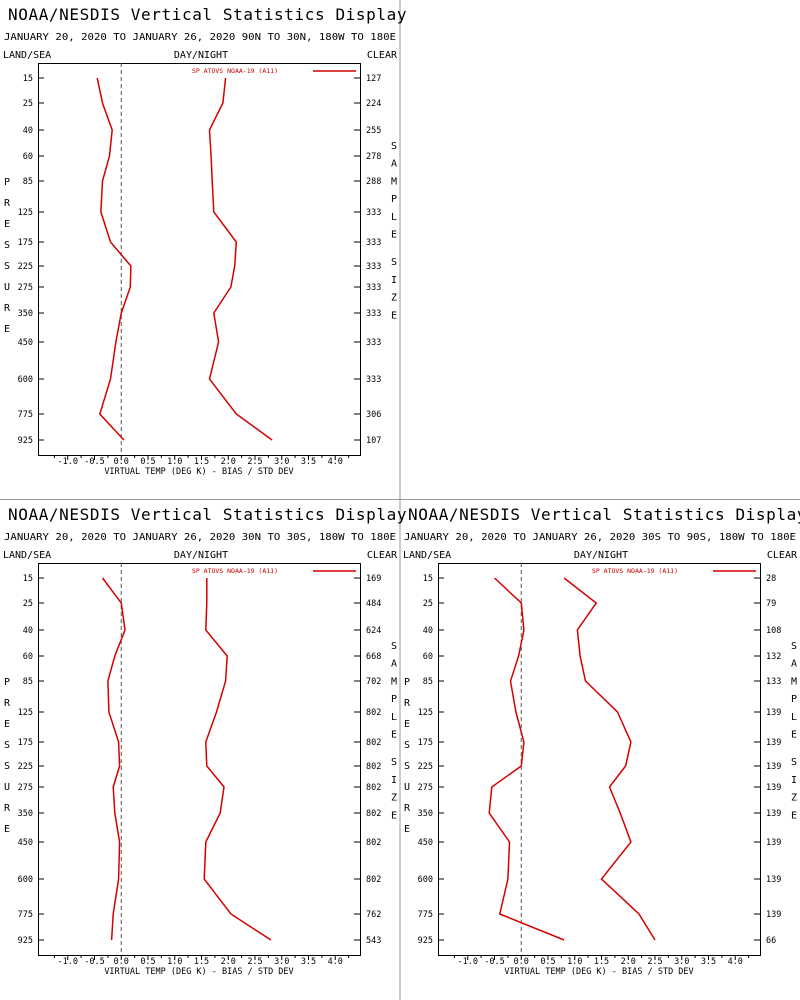 The height and width of the screenshot is (1000, 800). What do you see at coordinates (604, 514) in the screenshot?
I see `chart-title: NOAA/NESDIS Vertical Statistics Display` at bounding box center [604, 514].